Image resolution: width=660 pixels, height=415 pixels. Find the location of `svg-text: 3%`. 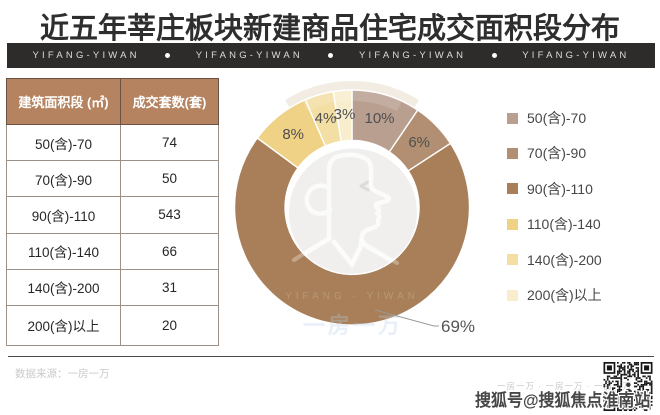

svg-text: 3% is located at coordinates (345, 114).